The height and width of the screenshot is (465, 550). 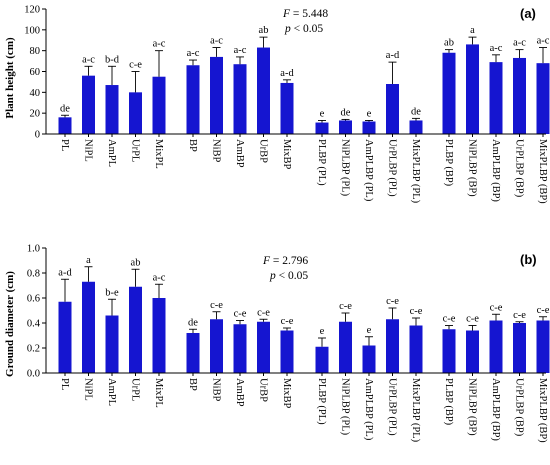 What do you see at coordinates (35, 93) in the screenshot?
I see `y-tick-label: 40` at bounding box center [35, 93].